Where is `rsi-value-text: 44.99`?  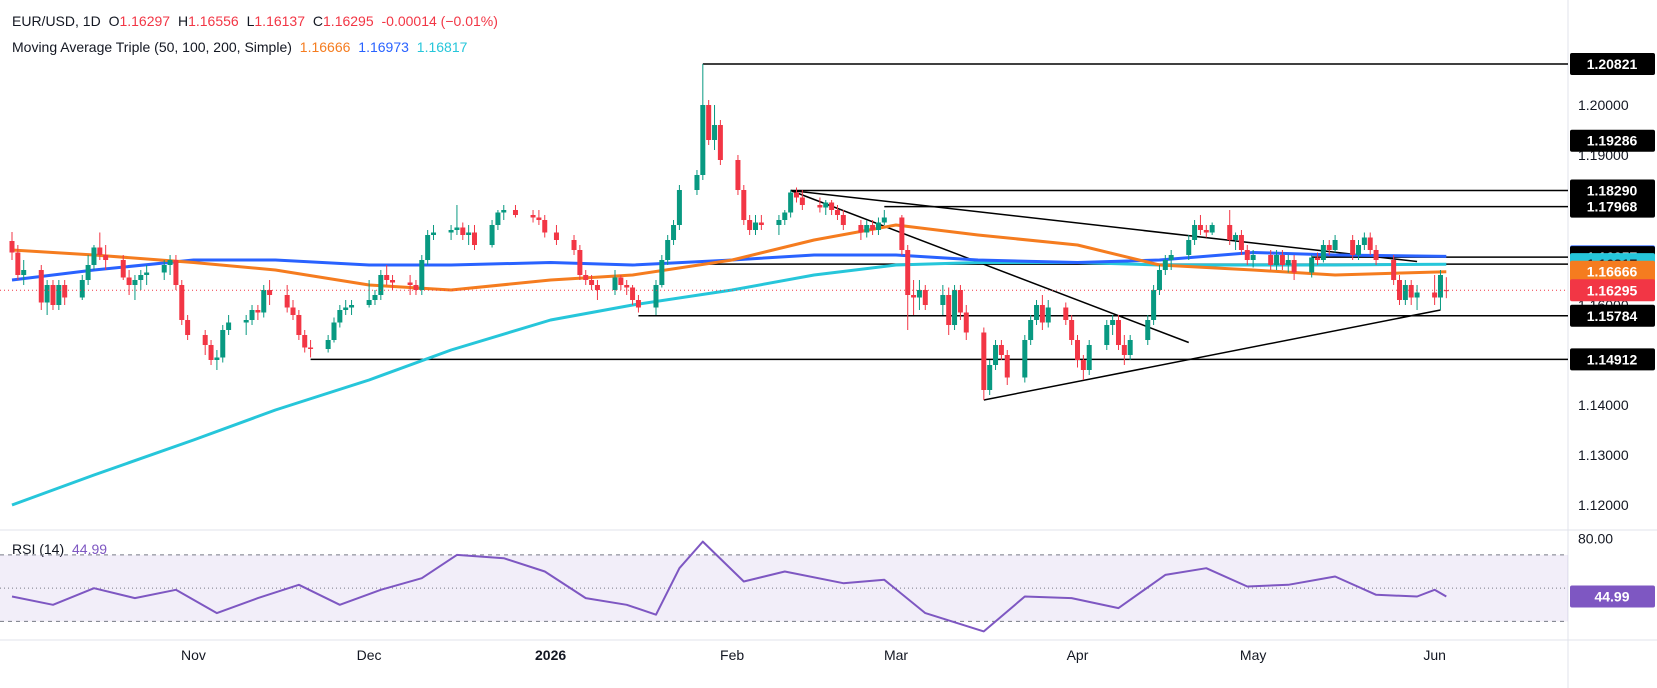
rsi-value-text: 44.99 is located at coordinates (1611, 596).